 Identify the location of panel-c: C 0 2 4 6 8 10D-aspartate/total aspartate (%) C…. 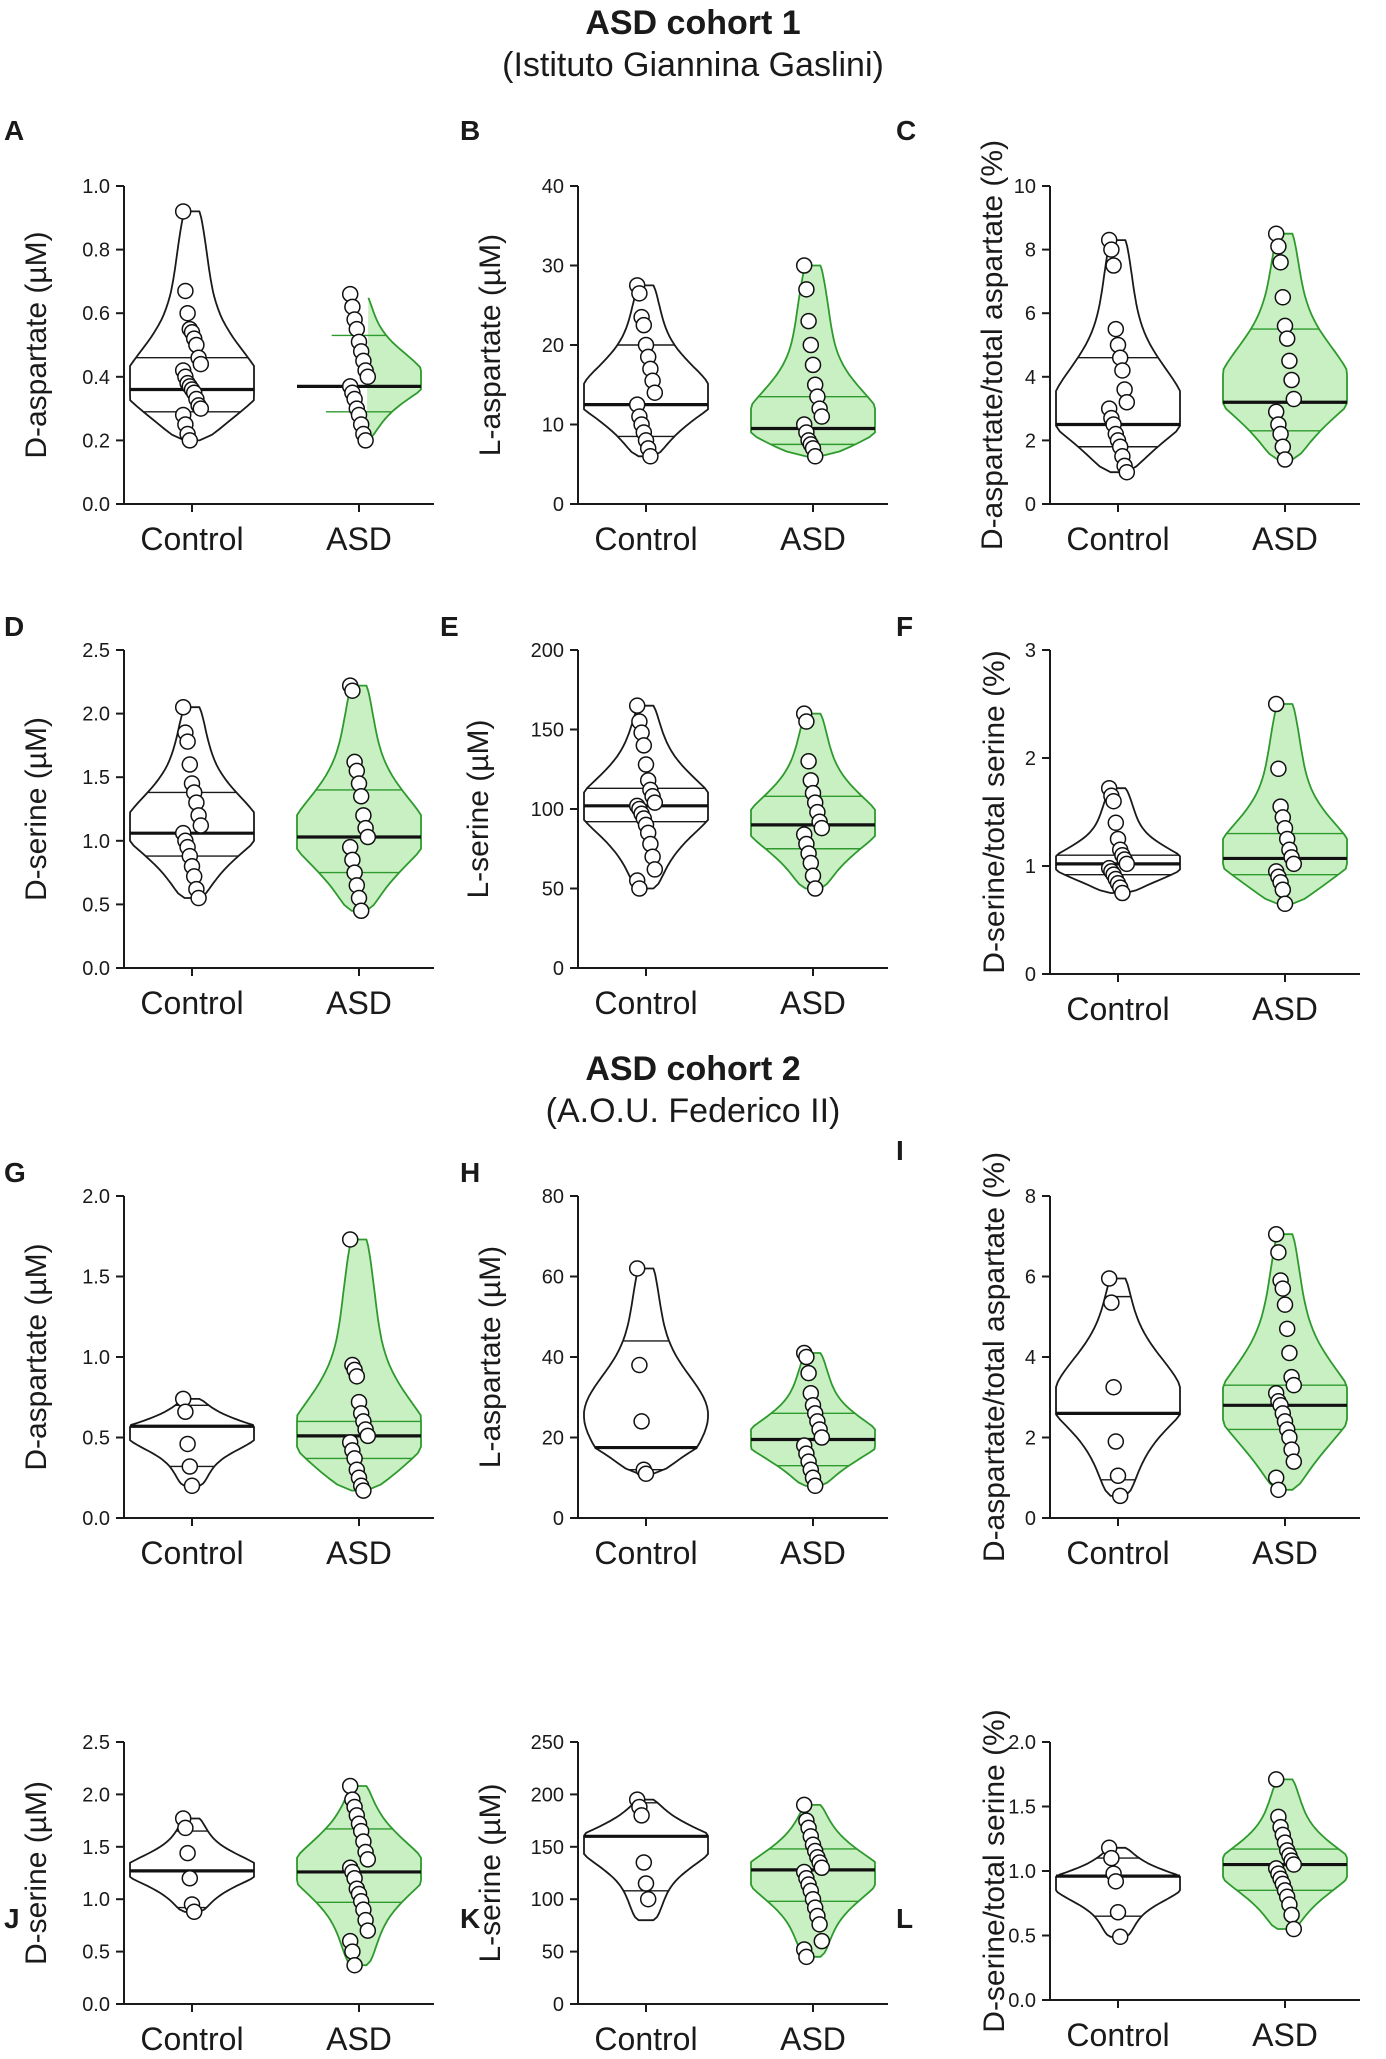
(1128, 336).